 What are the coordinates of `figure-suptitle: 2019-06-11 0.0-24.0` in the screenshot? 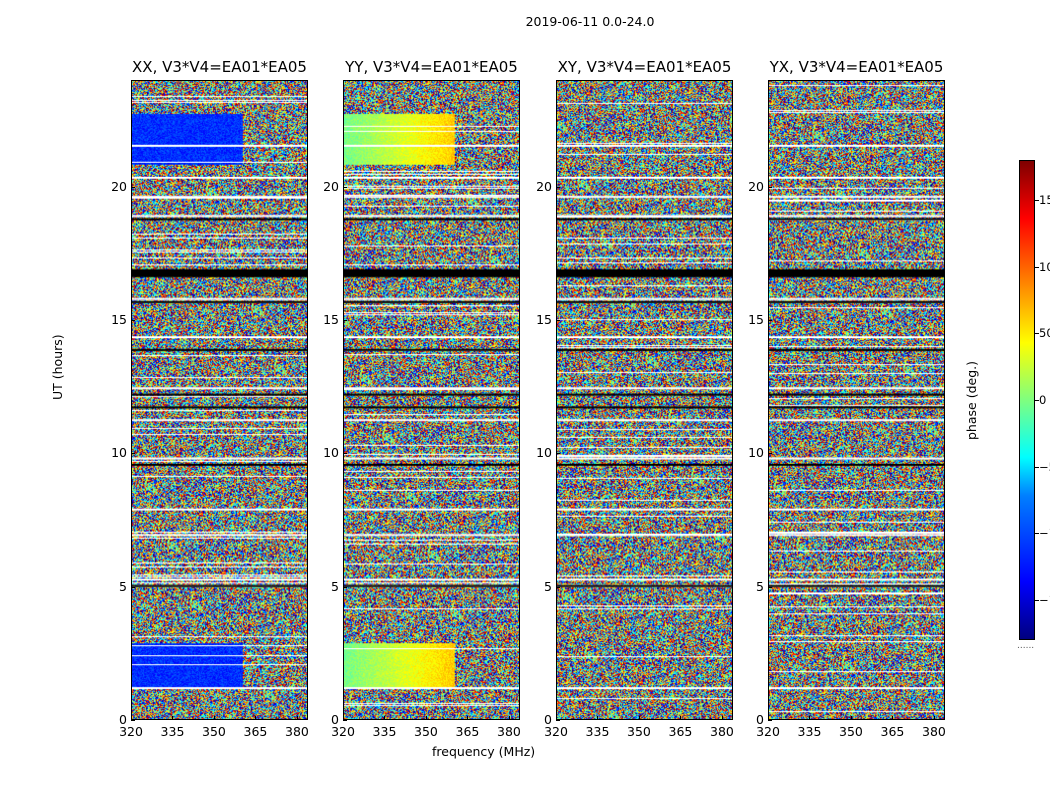 It's located at (590, 21).